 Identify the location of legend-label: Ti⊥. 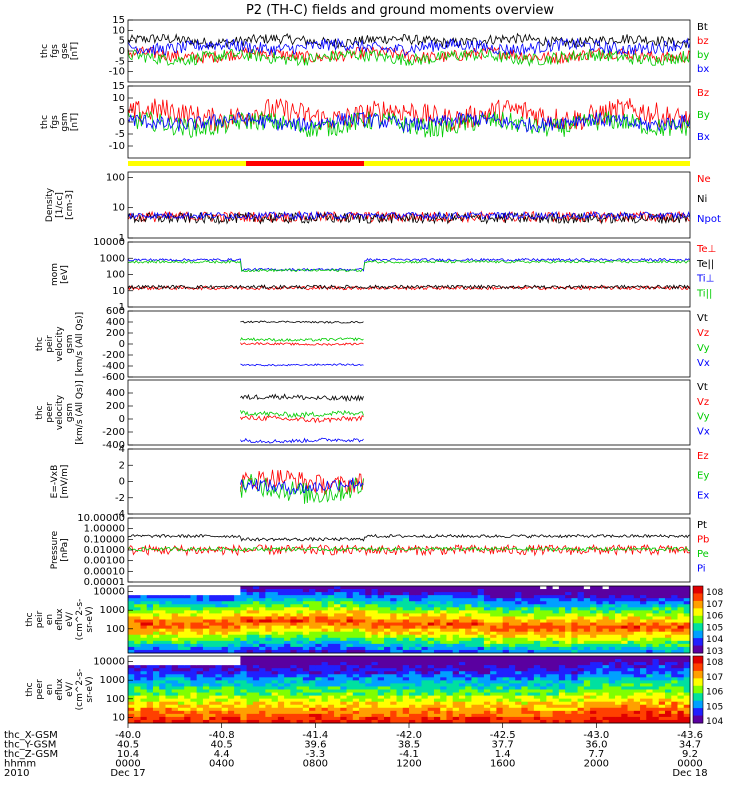
(705, 279).